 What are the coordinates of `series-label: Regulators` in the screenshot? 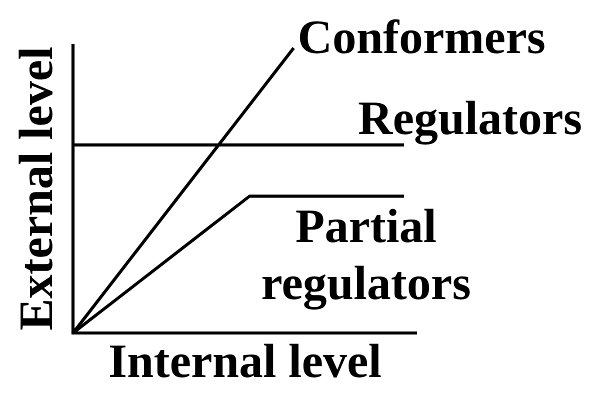 It's located at (470, 118).